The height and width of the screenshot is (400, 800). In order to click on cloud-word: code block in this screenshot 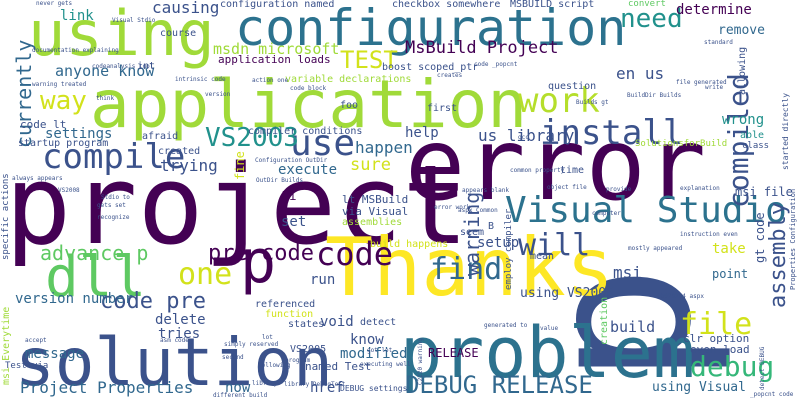, I will do `click(308, 88)`.